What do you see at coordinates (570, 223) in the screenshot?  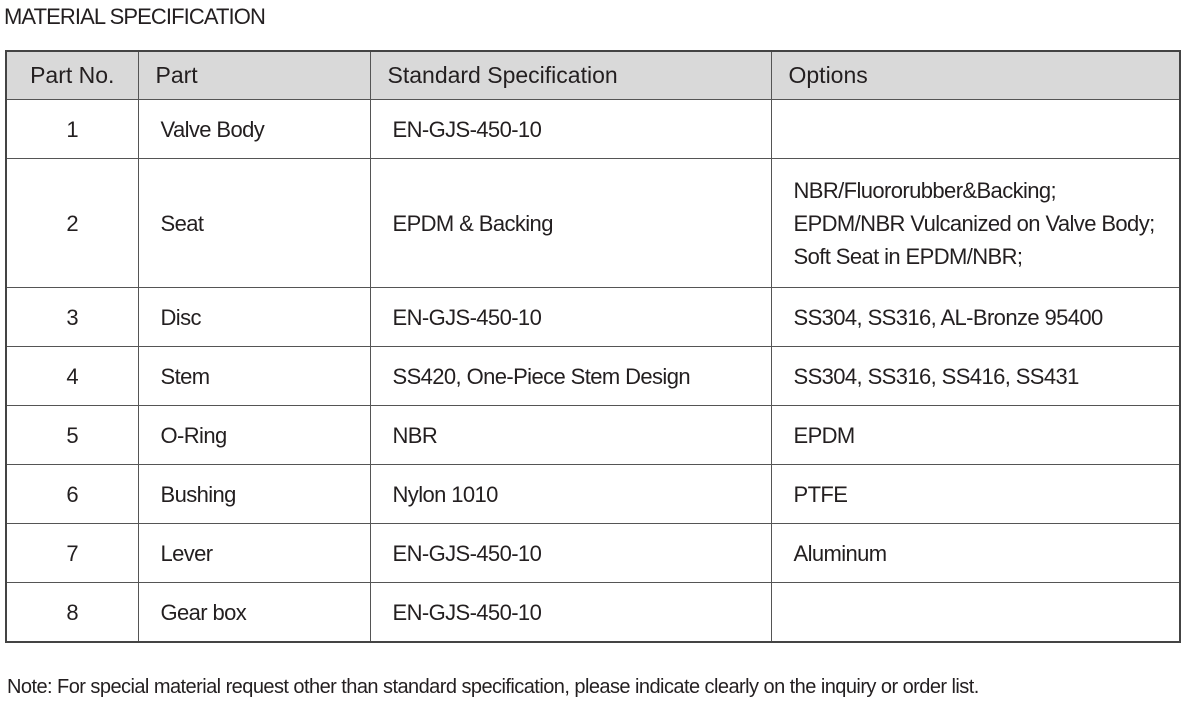 I see `cell-standard-spec: EPDM & Backing` at bounding box center [570, 223].